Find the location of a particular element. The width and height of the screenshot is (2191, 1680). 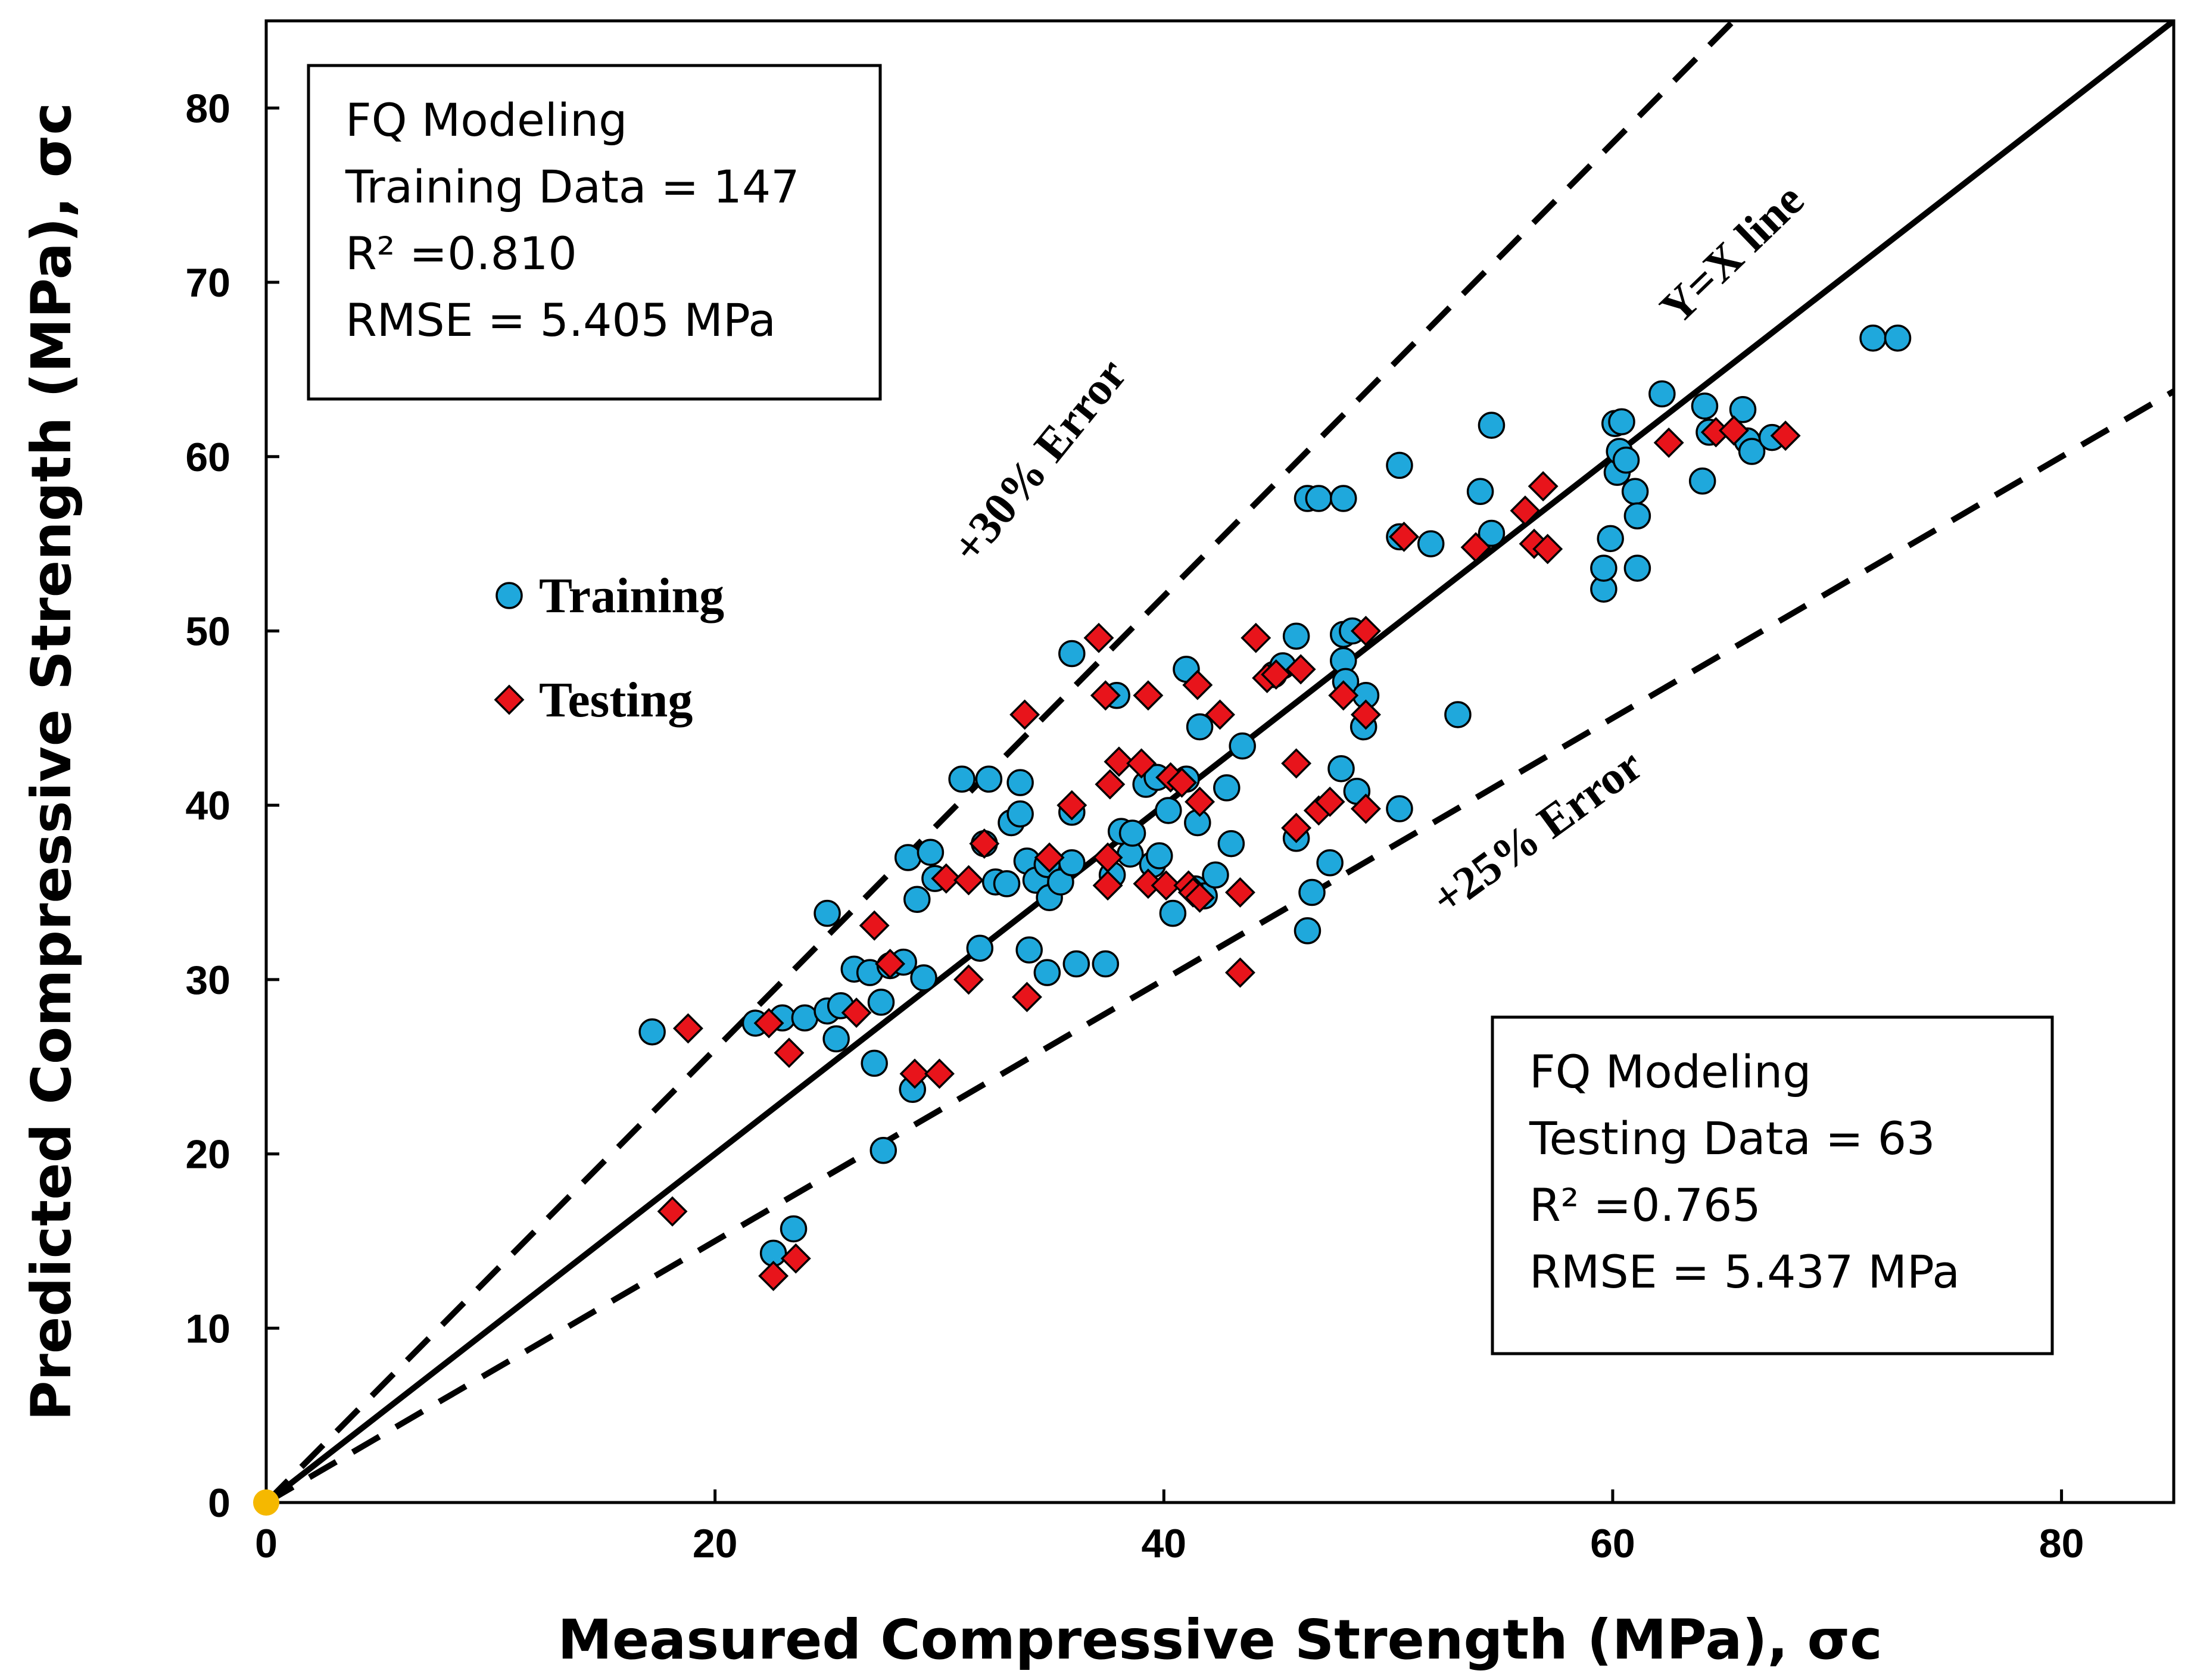

x-tick-label: 20 is located at coordinates (716, 1543).